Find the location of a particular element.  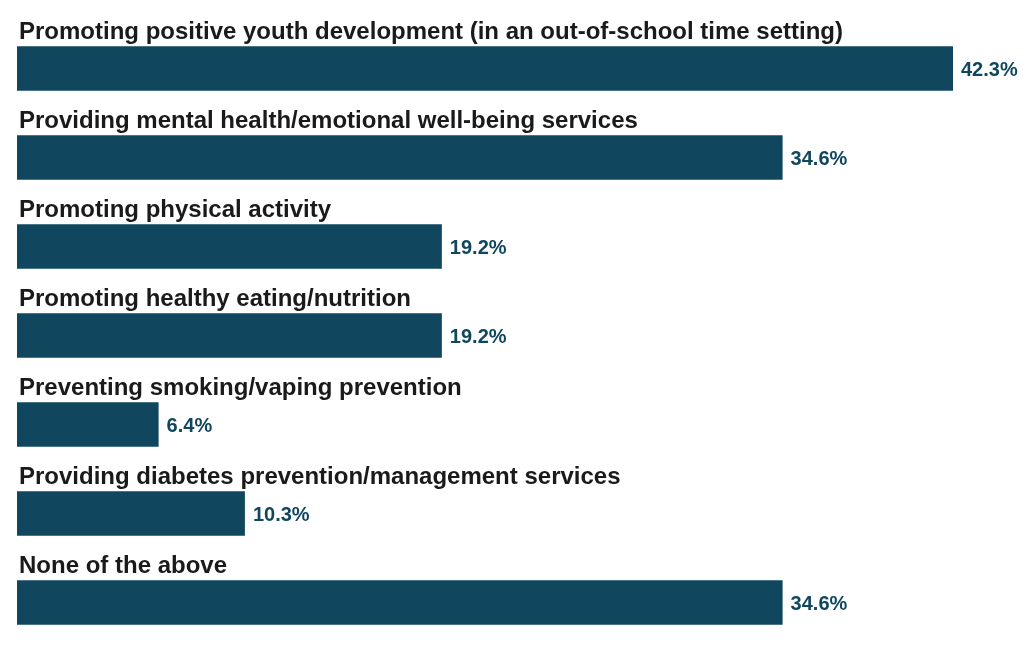

y-tick-label: Providing diabetes prevention/management services is located at coordinates (320, 476).